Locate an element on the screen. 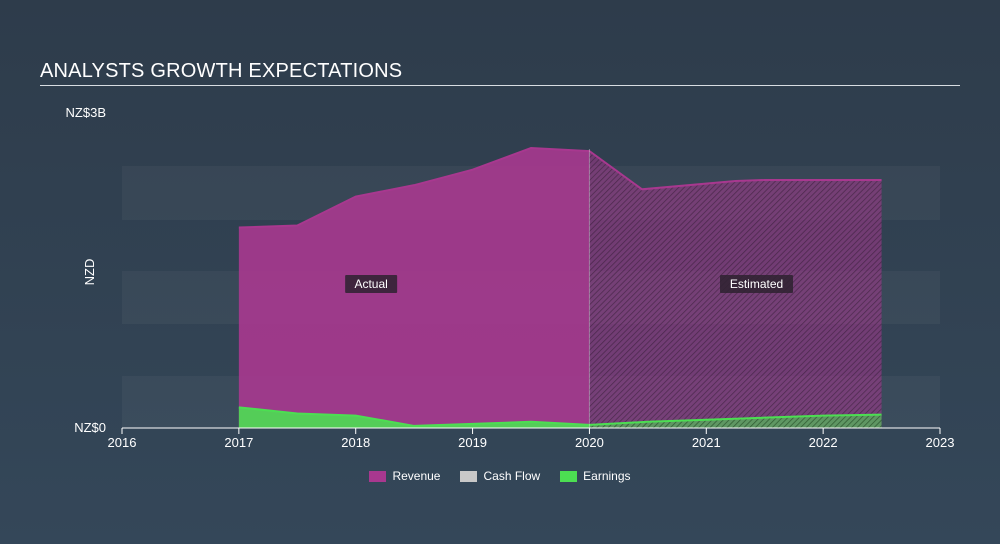 This screenshot has width=1000, height=544. legend-item-cash-flow: Cash Flow is located at coordinates (500, 476).